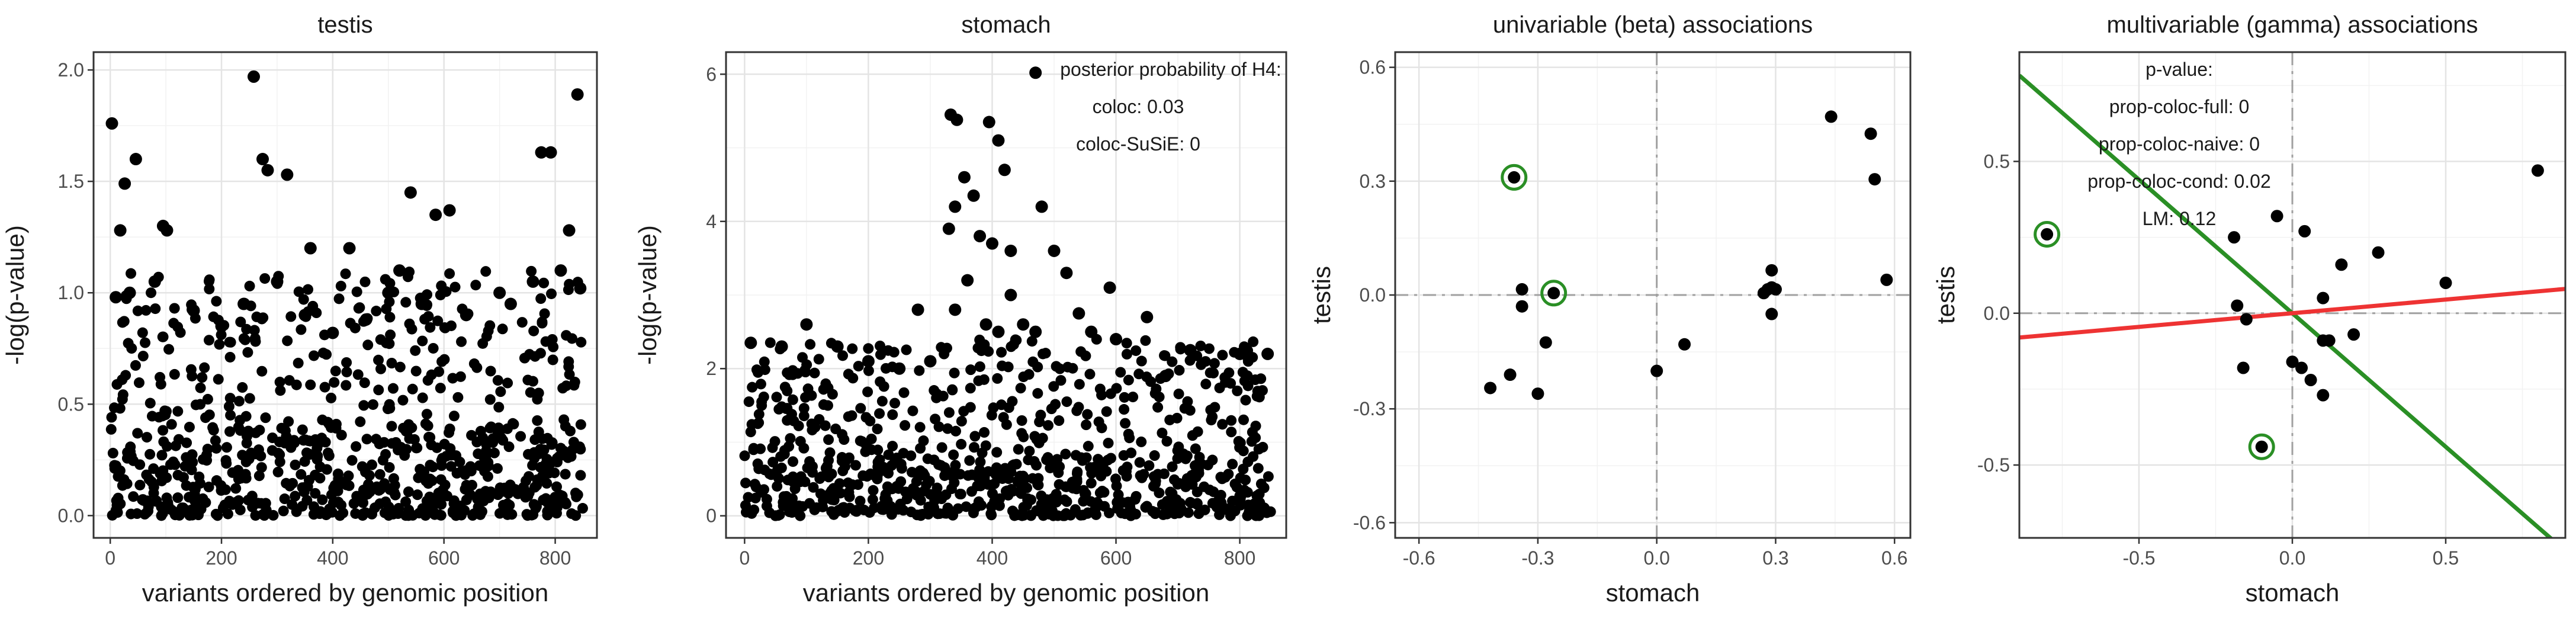 This screenshot has height=622, width=2576. Describe the element at coordinates (110, 558) in the screenshot. I see `x-tick-label: 0` at that location.